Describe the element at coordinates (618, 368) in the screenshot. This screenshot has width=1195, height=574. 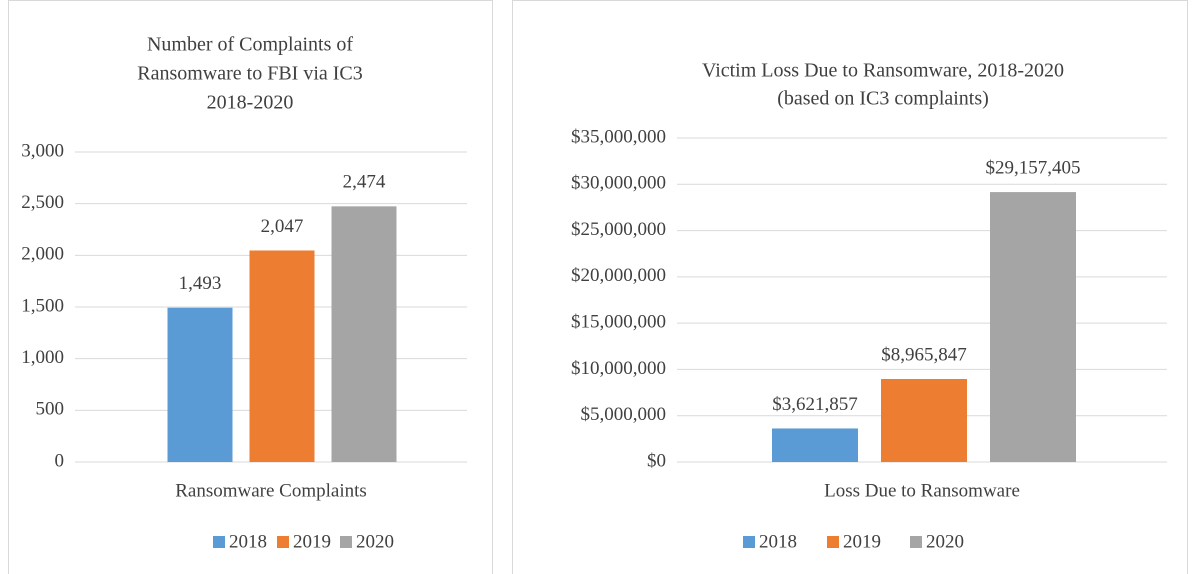
I see `y-tick-label: $10,000,000` at that location.